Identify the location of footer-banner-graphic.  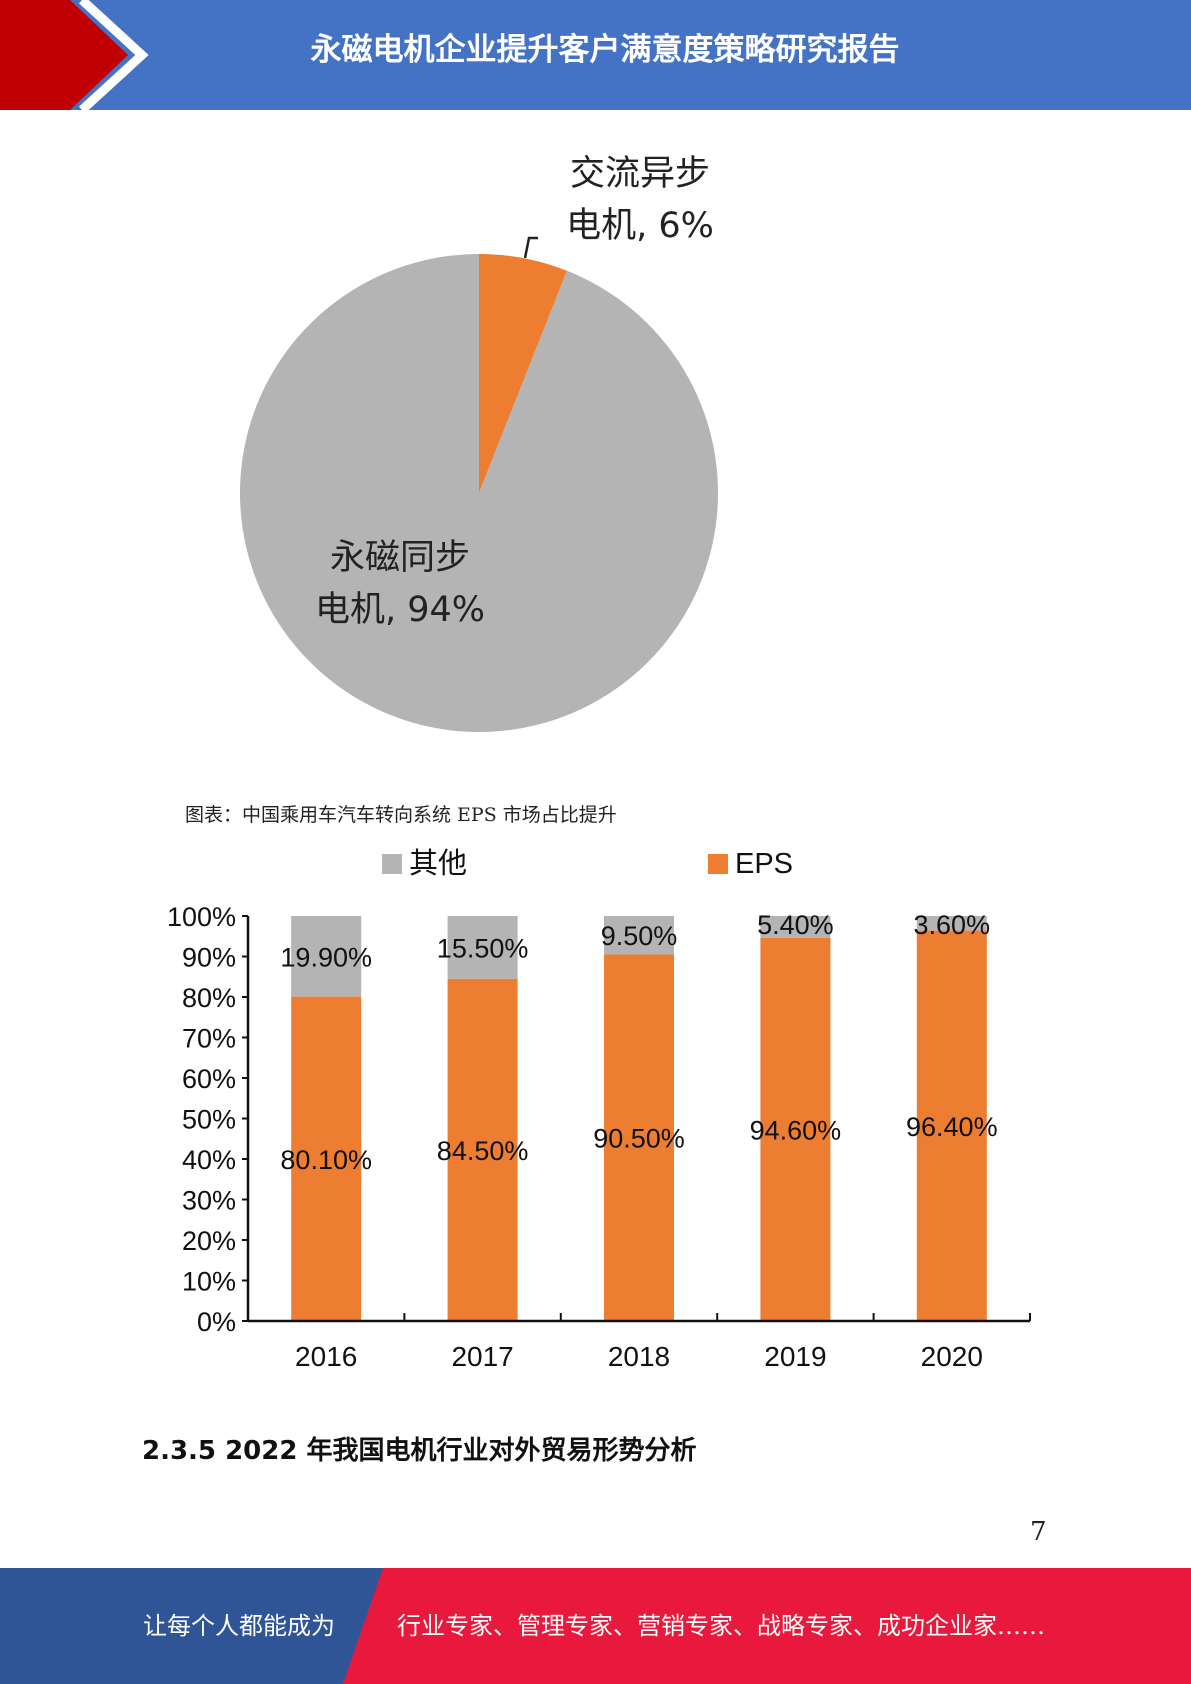
(595, 1626).